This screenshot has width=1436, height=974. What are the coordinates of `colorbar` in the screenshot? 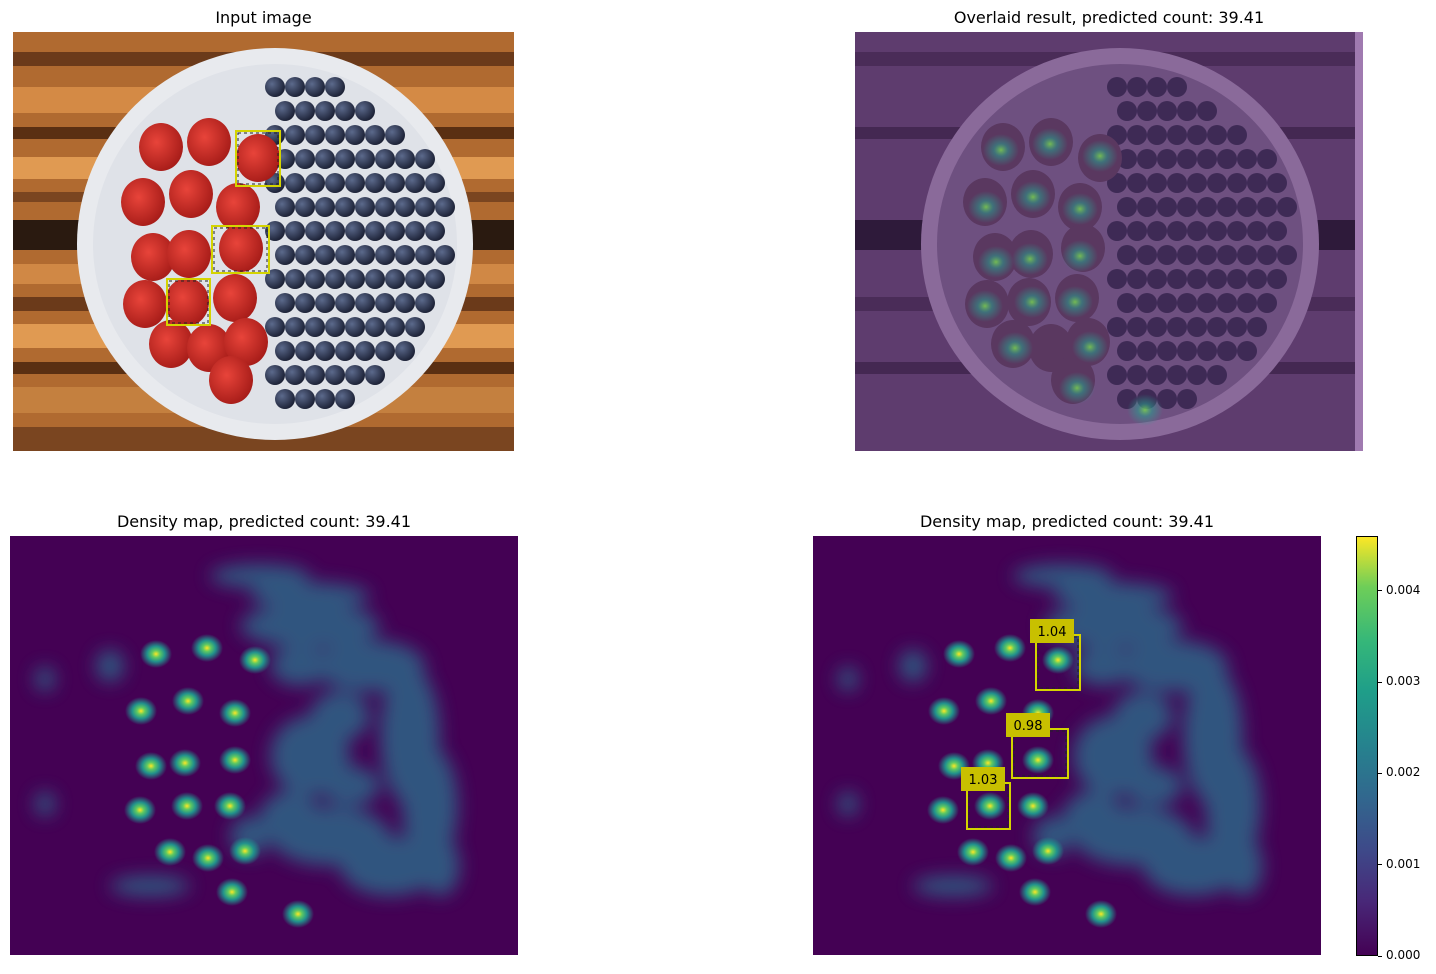 It's located at (1367, 746).